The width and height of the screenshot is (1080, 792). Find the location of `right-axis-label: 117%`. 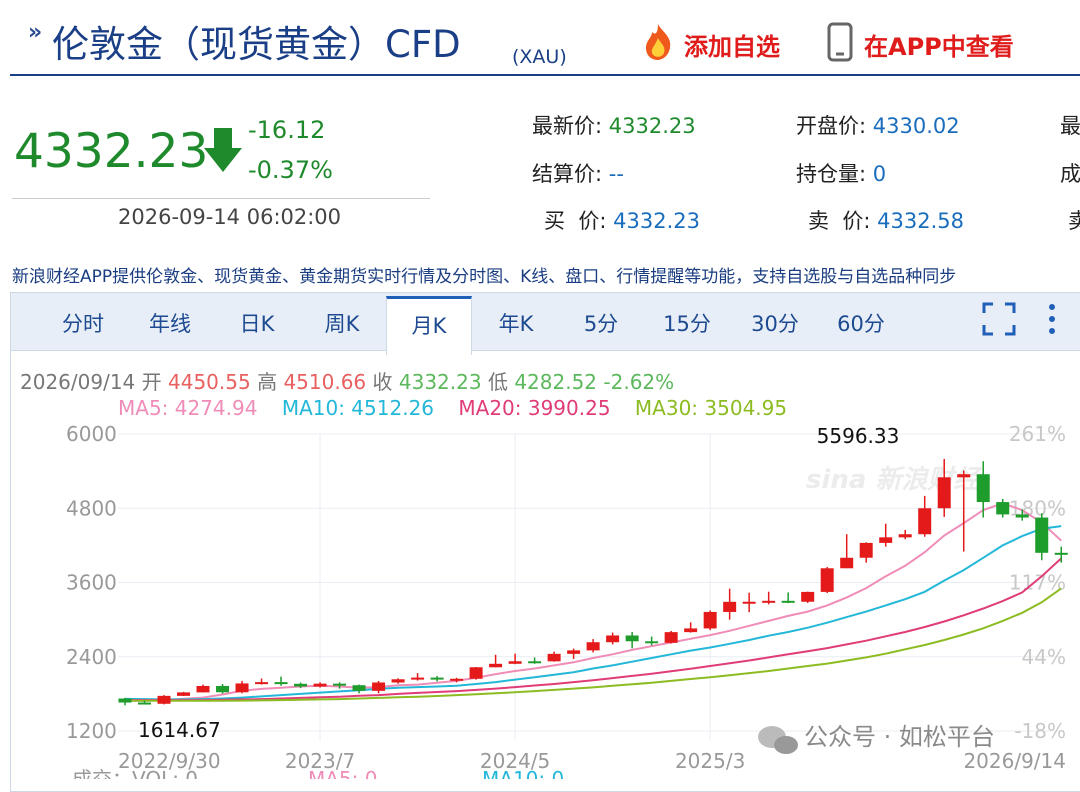

right-axis-label: 117% is located at coordinates (1037, 583).